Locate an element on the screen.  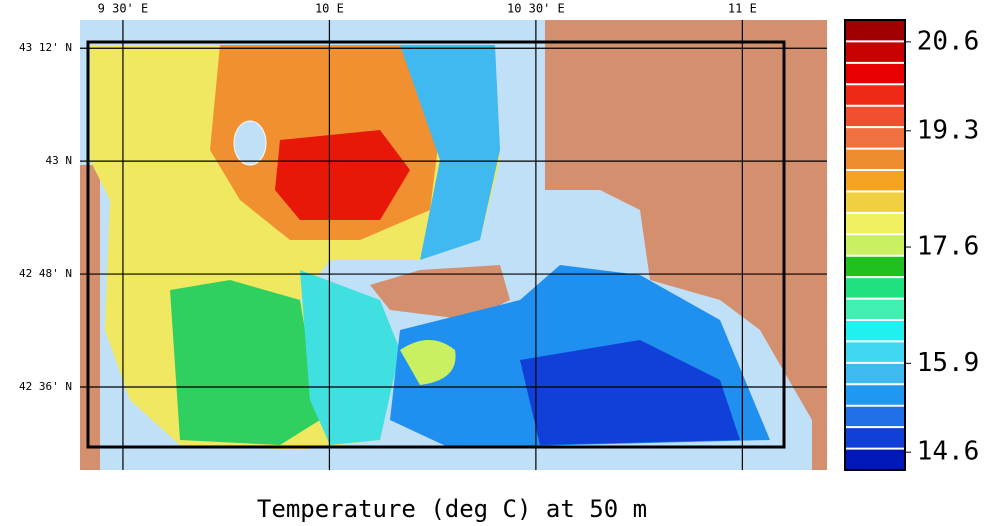
colorbar: 20.6 19.3 17.6 15.9 14.6 is located at coordinates (912, 245).